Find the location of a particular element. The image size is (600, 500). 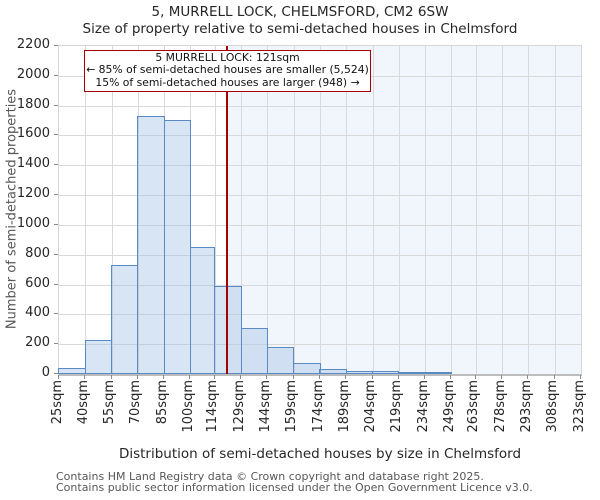

y-tick-label: 1000 is located at coordinates (33, 223).